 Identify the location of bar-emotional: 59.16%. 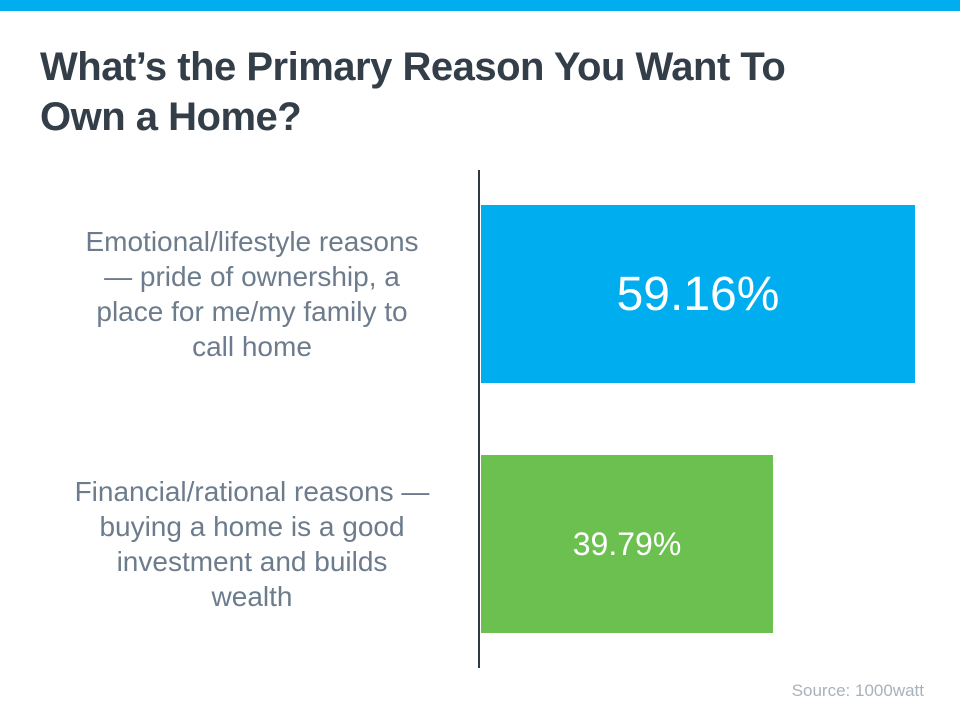
(698, 294).